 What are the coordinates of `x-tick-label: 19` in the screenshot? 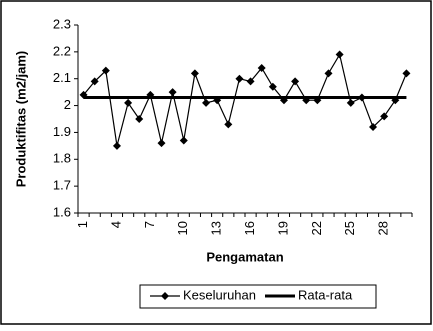 It's located at (282, 228).